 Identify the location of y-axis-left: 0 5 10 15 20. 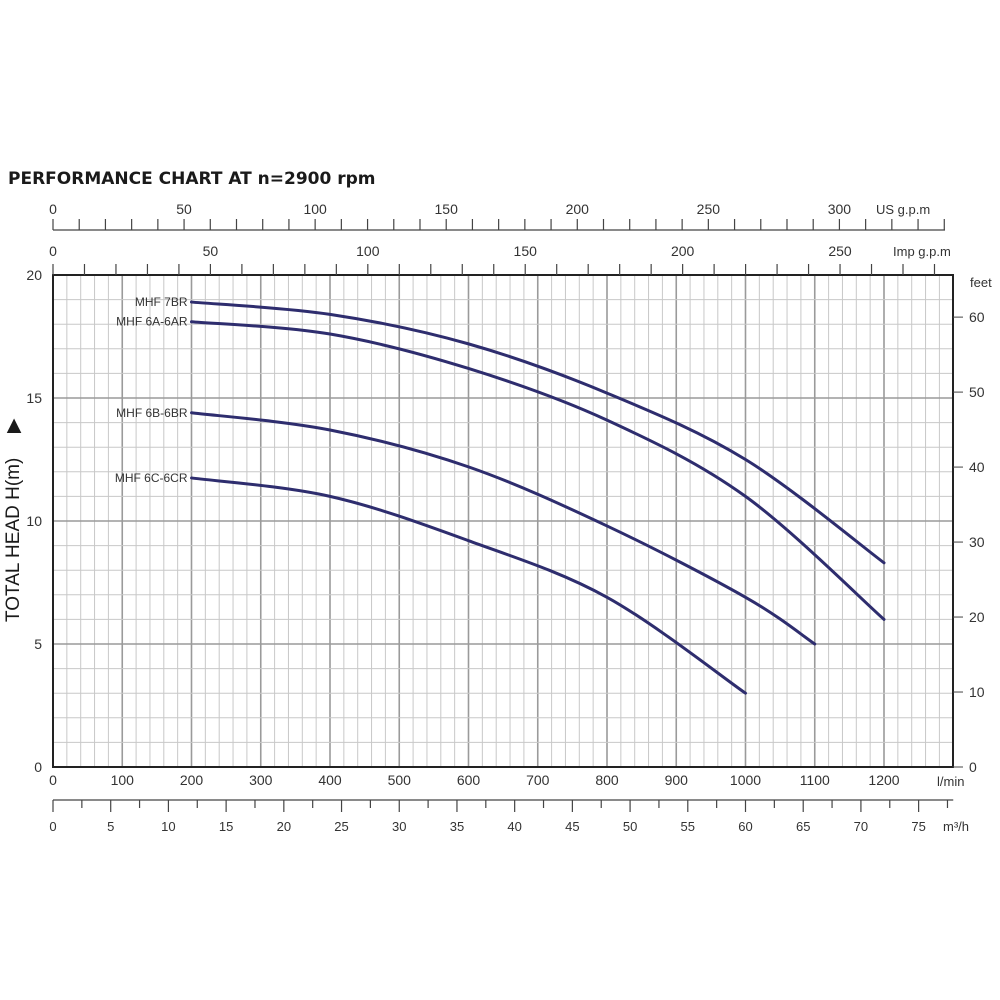
(34, 521).